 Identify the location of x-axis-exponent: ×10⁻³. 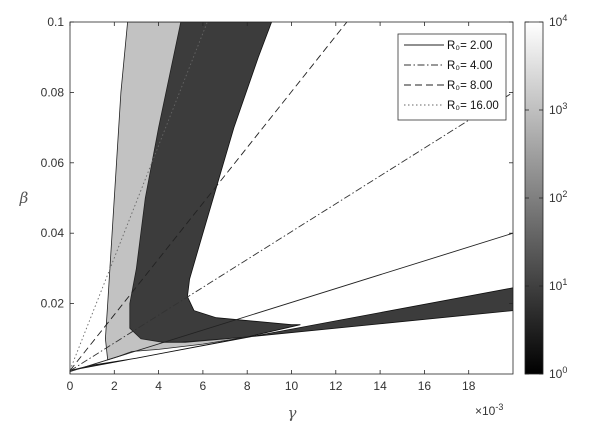
(489, 410).